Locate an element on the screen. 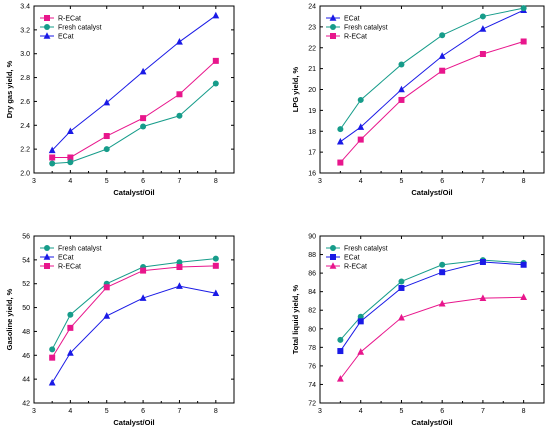 The height and width of the screenshot is (428, 550). series-ecat is located at coordinates (432, 306).